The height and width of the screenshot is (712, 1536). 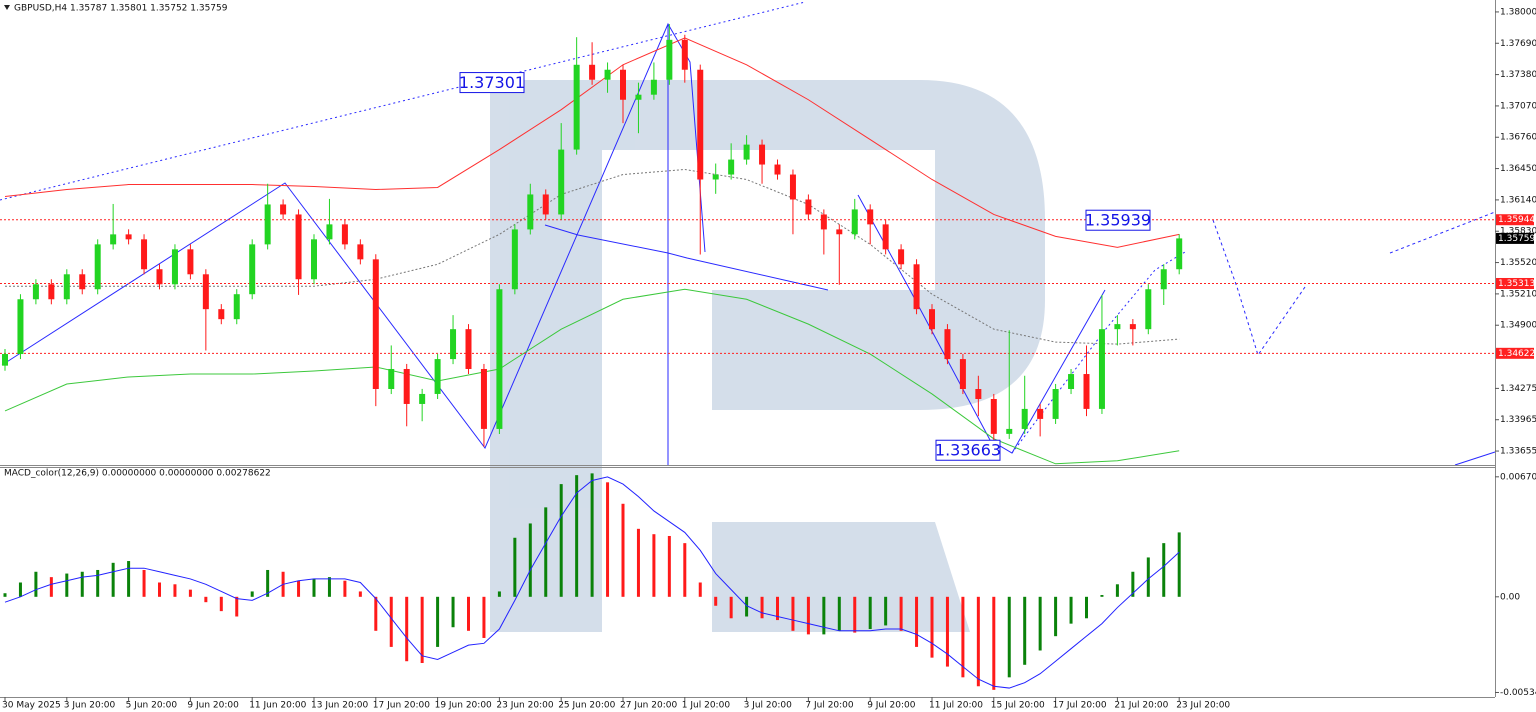 I want to click on x-tick-label: 11 Jun 20:00, so click(x=277, y=706).